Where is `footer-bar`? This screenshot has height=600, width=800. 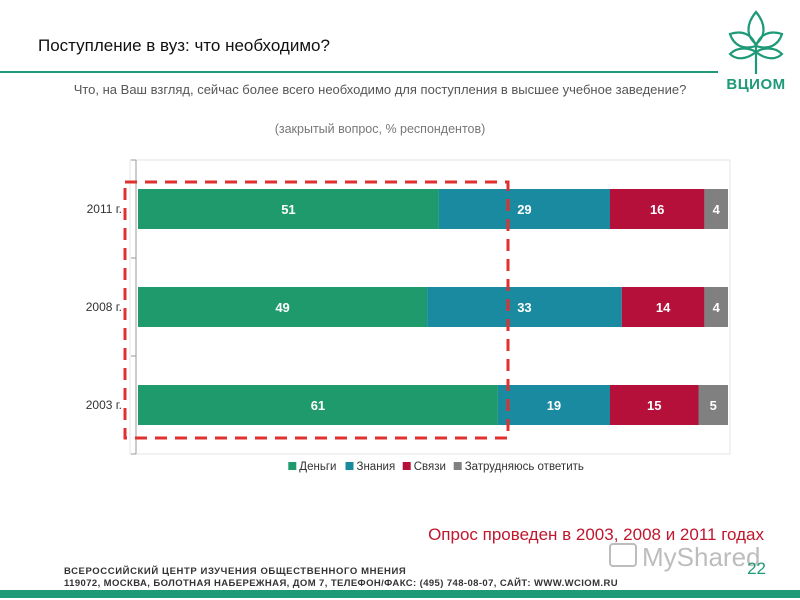
footer-bar is located at coordinates (400, 594).